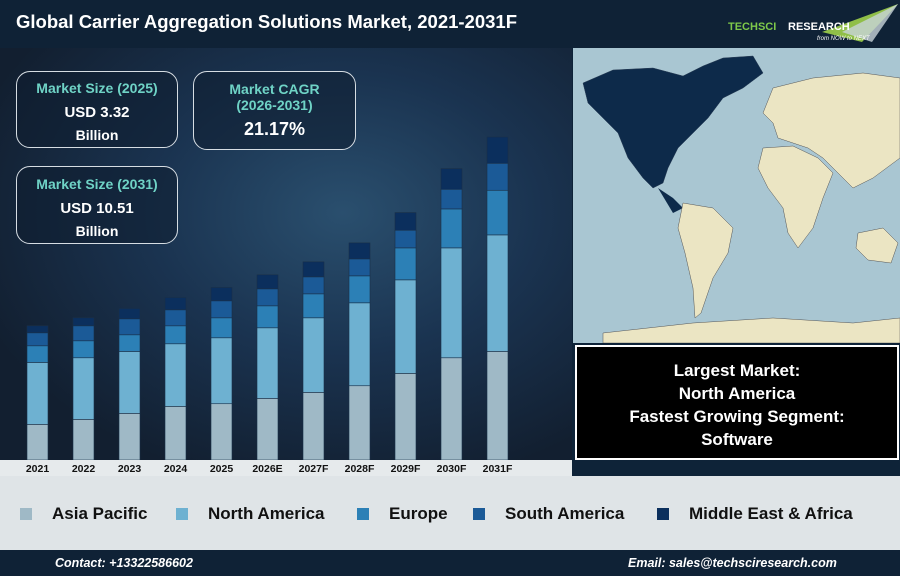 The height and width of the screenshot is (576, 900). Describe the element at coordinates (737, 439) in the screenshot. I see `fastest-segment-value: Software` at that location.